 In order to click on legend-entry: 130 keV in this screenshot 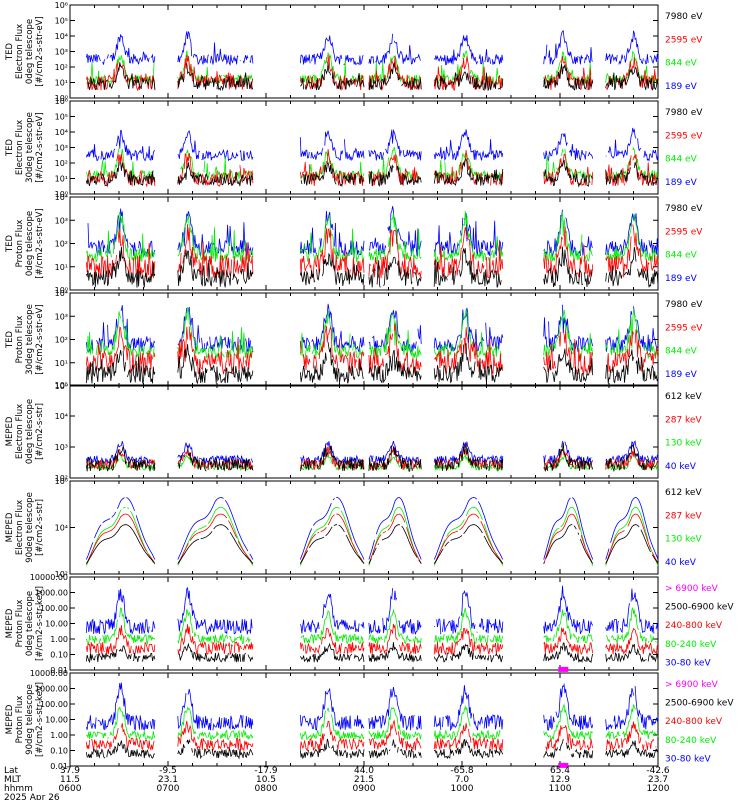, I will do `click(683, 444)`.